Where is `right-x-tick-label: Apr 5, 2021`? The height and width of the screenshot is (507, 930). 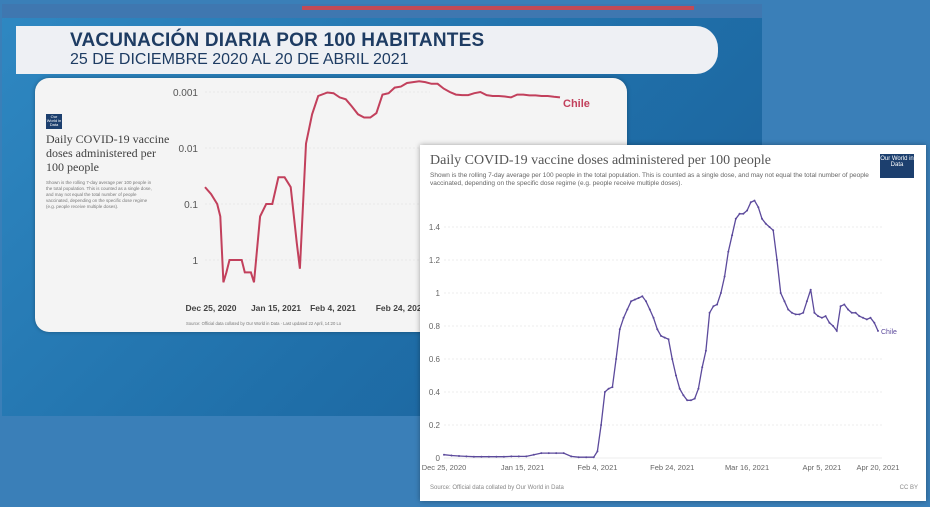 right-x-tick-label: Apr 5, 2021 is located at coordinates (821, 467).